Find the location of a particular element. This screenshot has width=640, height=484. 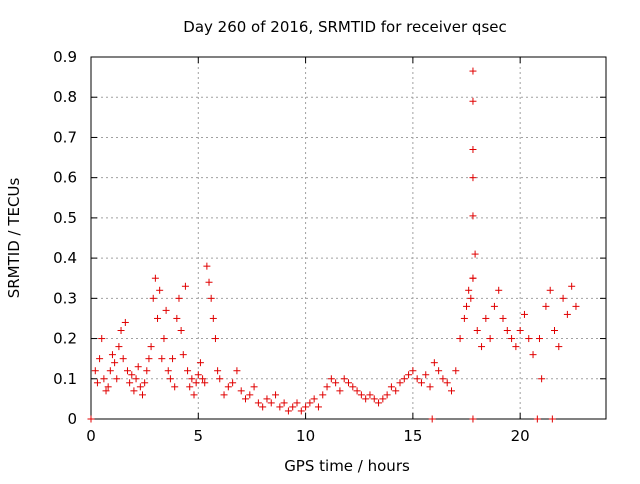

x-tick-label: 15 is located at coordinates (412, 436).